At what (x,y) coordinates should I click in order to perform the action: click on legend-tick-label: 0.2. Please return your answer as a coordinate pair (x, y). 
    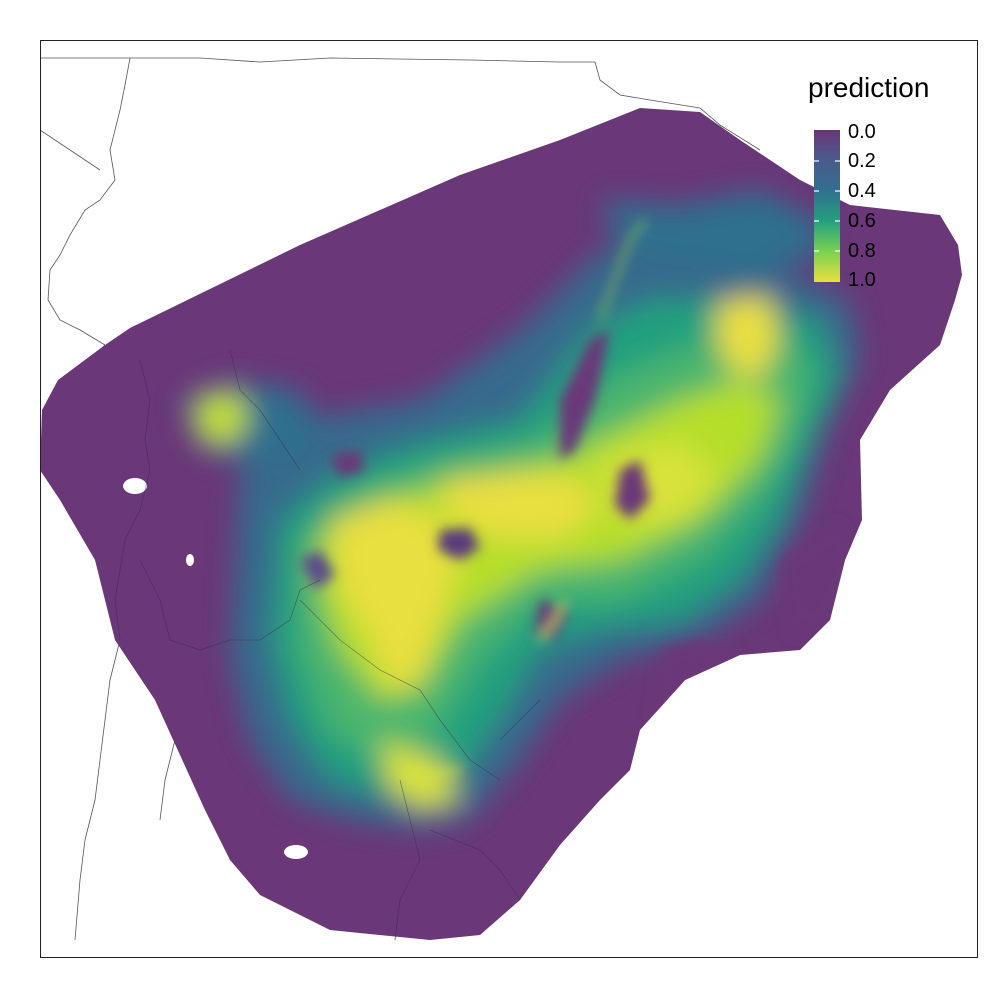
    Looking at the image, I should click on (862, 161).